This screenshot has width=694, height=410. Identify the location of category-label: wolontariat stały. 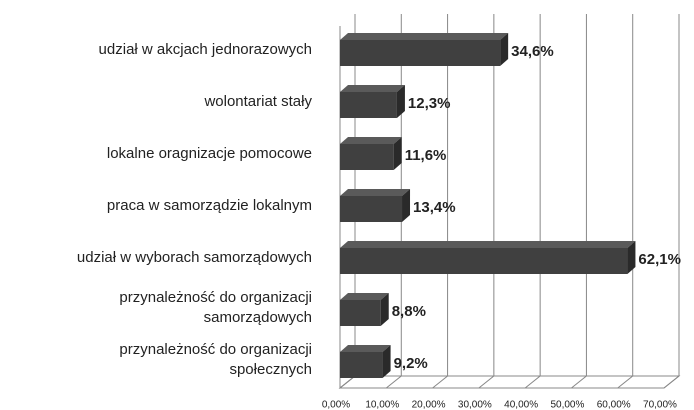
(257, 101).